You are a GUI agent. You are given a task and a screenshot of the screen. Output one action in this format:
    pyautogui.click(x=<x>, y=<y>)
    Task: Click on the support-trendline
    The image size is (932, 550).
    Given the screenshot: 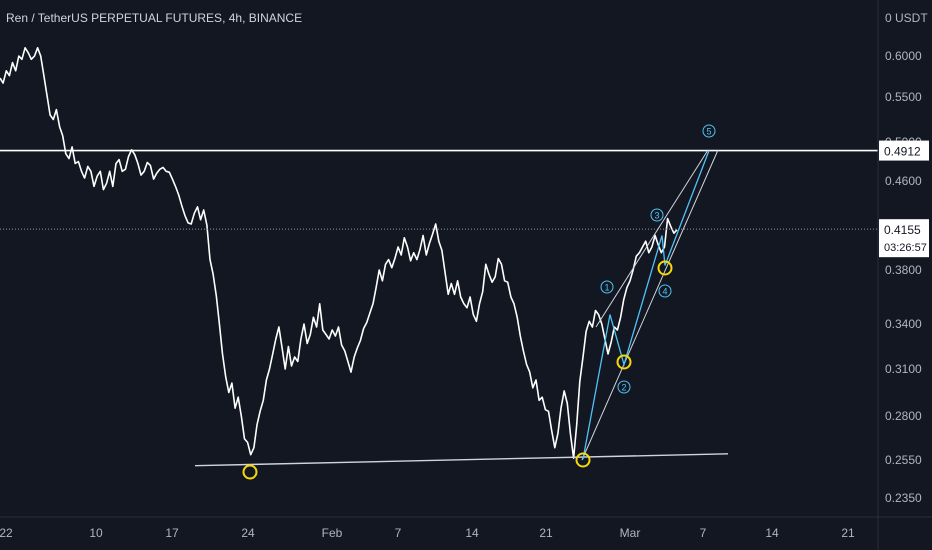 What is the action you would take?
    pyautogui.click(x=461, y=460)
    